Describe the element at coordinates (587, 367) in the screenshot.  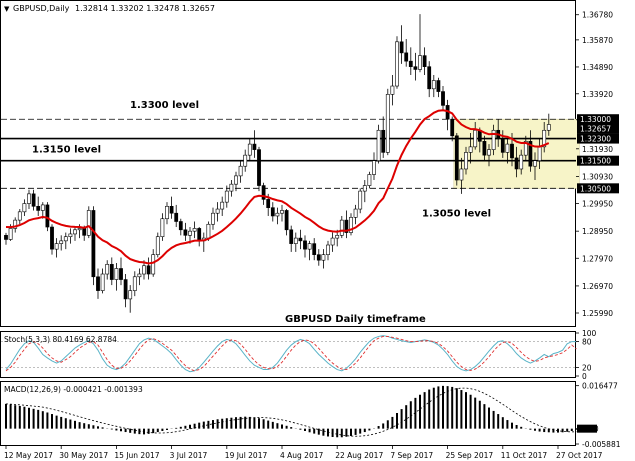
I see `stoch-tick-label: 20` at that location.